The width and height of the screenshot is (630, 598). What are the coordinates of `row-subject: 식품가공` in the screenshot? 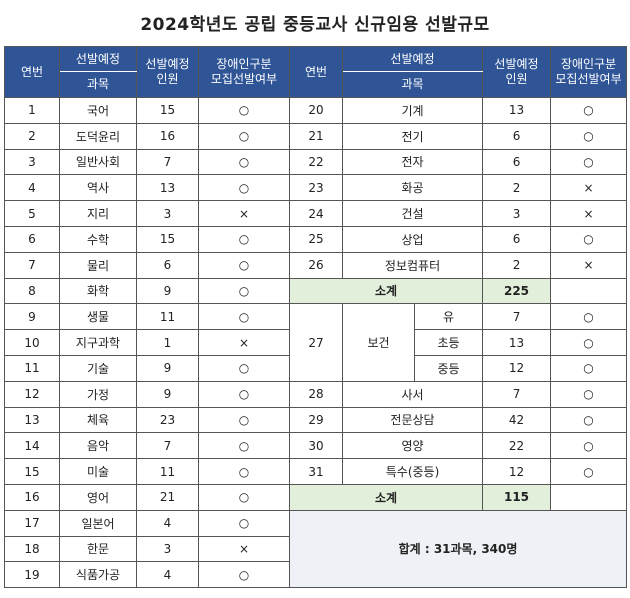 It's located at (98, 575).